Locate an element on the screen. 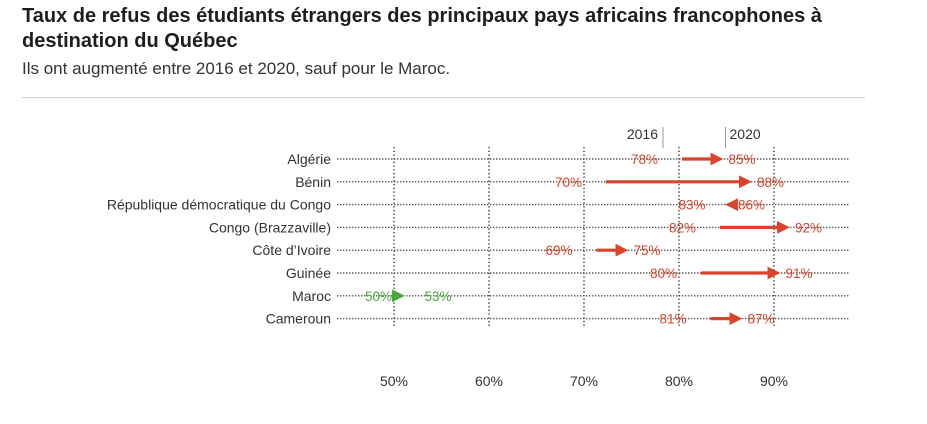 The height and width of the screenshot is (424, 927). value-label-2016-cote-d-ivoire: 69% is located at coordinates (558, 250).